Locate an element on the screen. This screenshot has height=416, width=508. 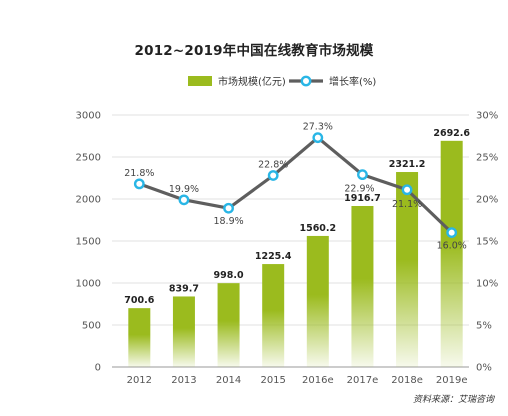
x-tick-label: 2019e is located at coordinates (452, 380).